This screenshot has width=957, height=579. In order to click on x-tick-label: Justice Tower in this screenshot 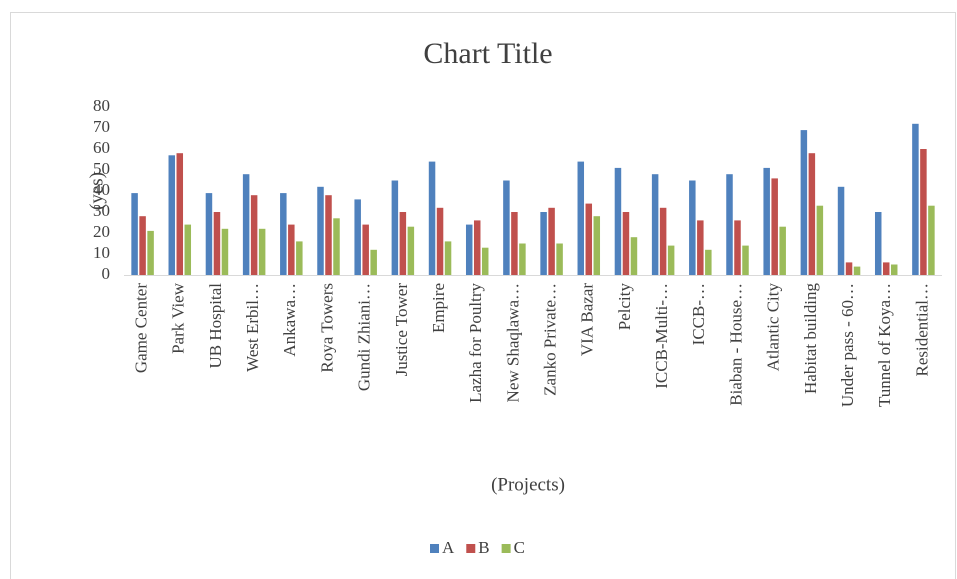, I will do `click(401, 330)`.